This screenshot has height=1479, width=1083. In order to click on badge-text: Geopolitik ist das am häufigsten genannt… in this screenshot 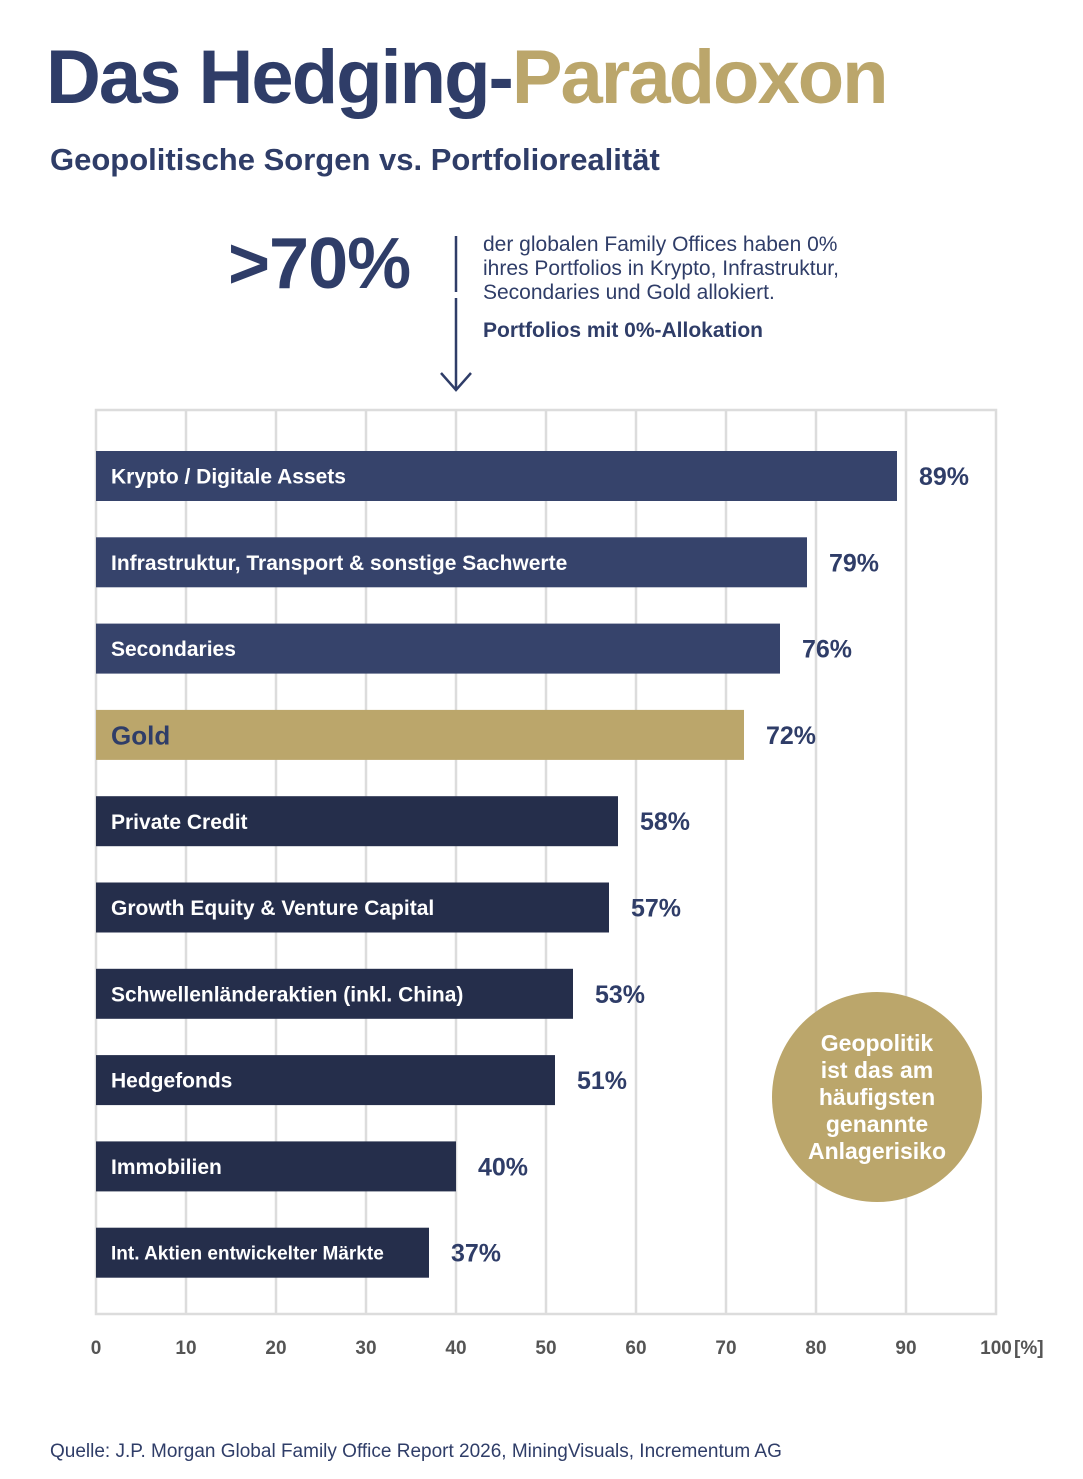, I will do `click(877, 1097)`.